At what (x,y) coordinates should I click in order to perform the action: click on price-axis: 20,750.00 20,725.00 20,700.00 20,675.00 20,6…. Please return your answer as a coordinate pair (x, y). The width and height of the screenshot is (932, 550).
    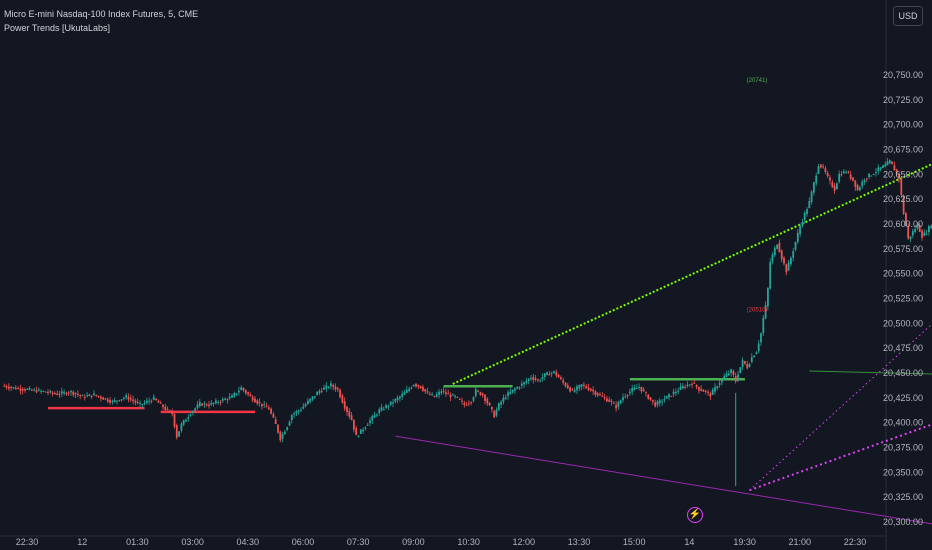
    Looking at the image, I should click on (903, 298).